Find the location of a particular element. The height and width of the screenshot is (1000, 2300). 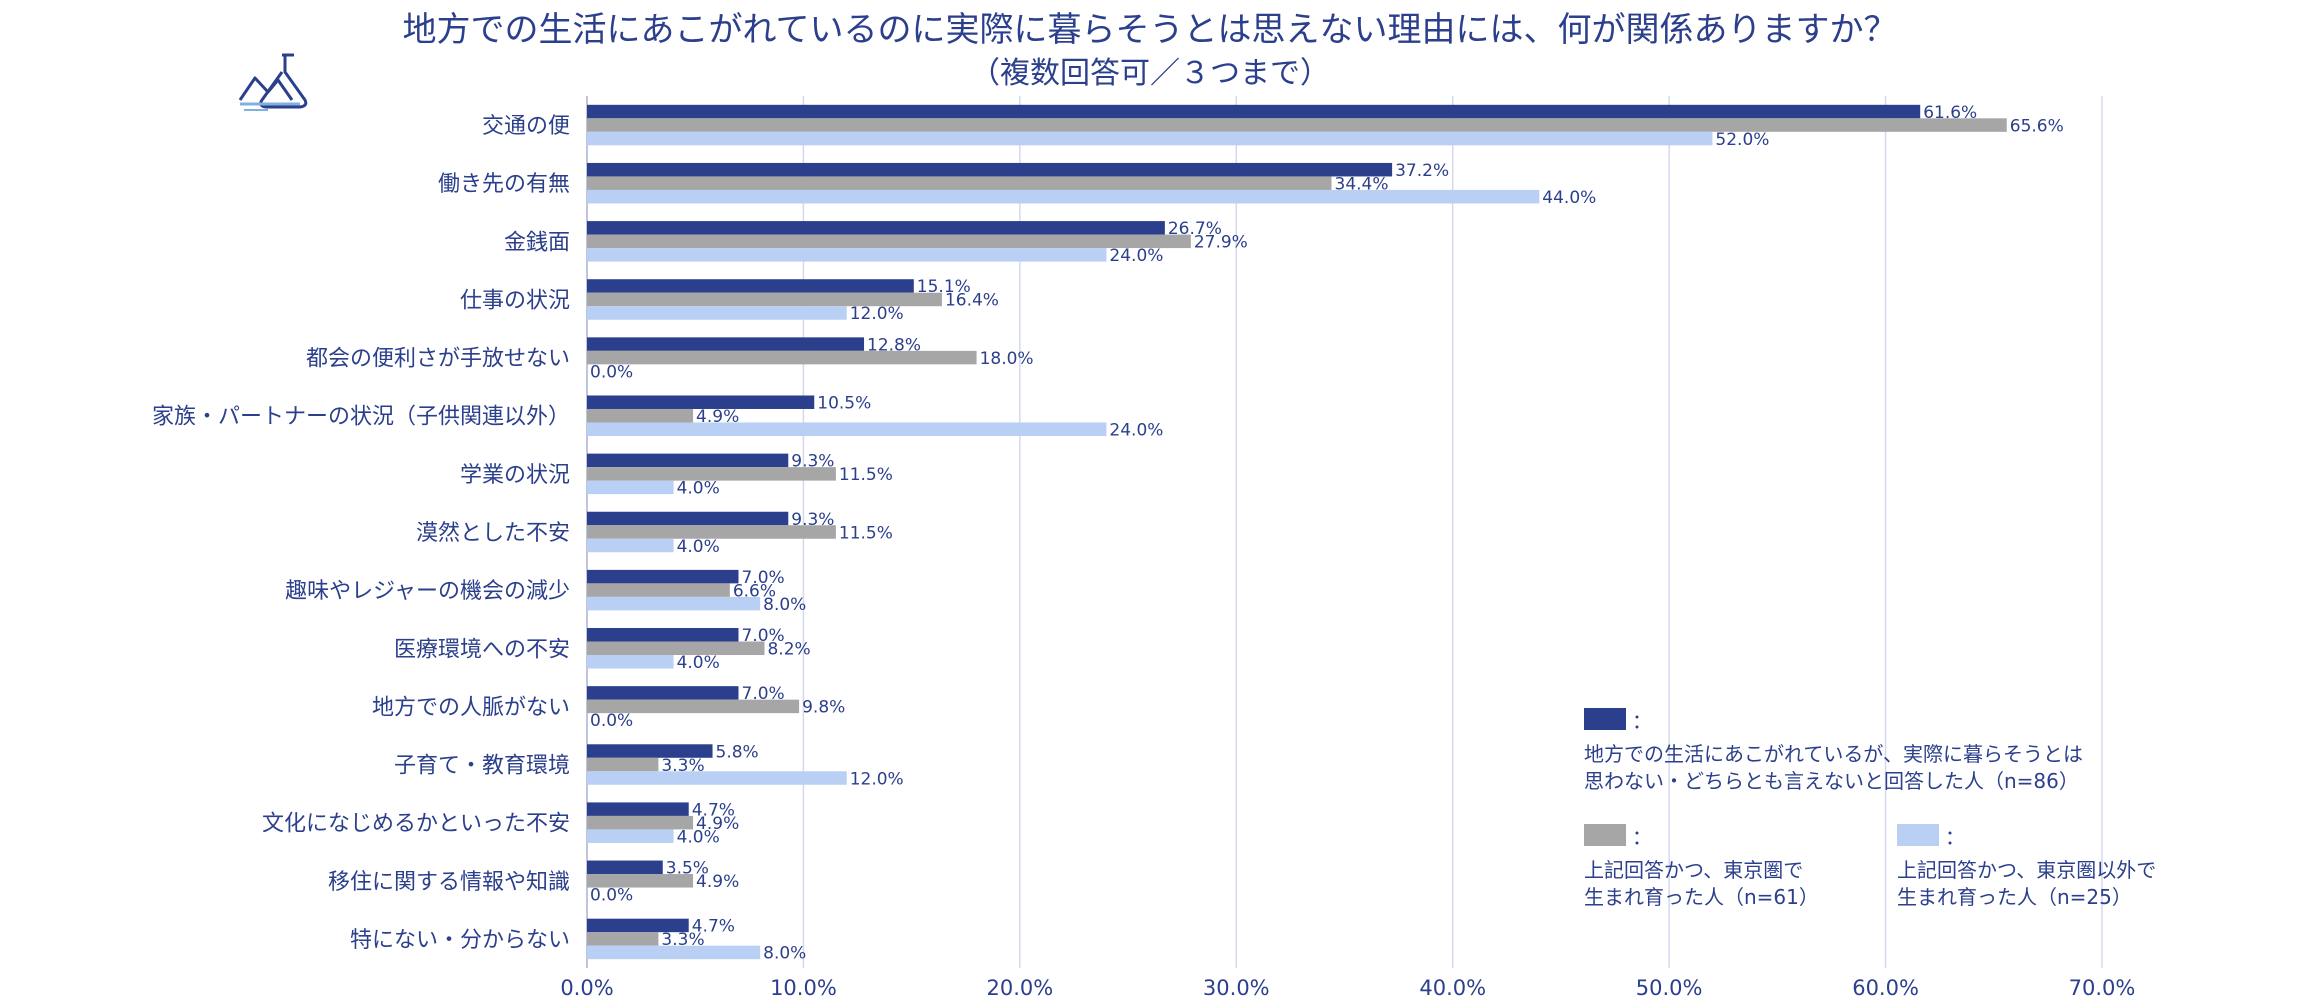

data-label: 44.0% is located at coordinates (1569, 198).